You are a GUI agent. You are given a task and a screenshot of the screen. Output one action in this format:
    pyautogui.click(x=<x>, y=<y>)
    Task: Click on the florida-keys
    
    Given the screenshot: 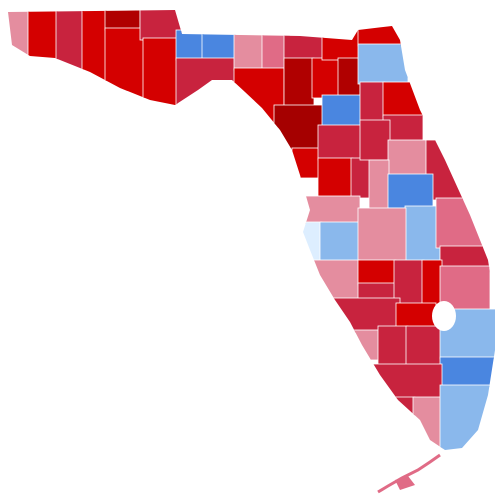 What is the action you would take?
    pyautogui.click(x=409, y=473)
    